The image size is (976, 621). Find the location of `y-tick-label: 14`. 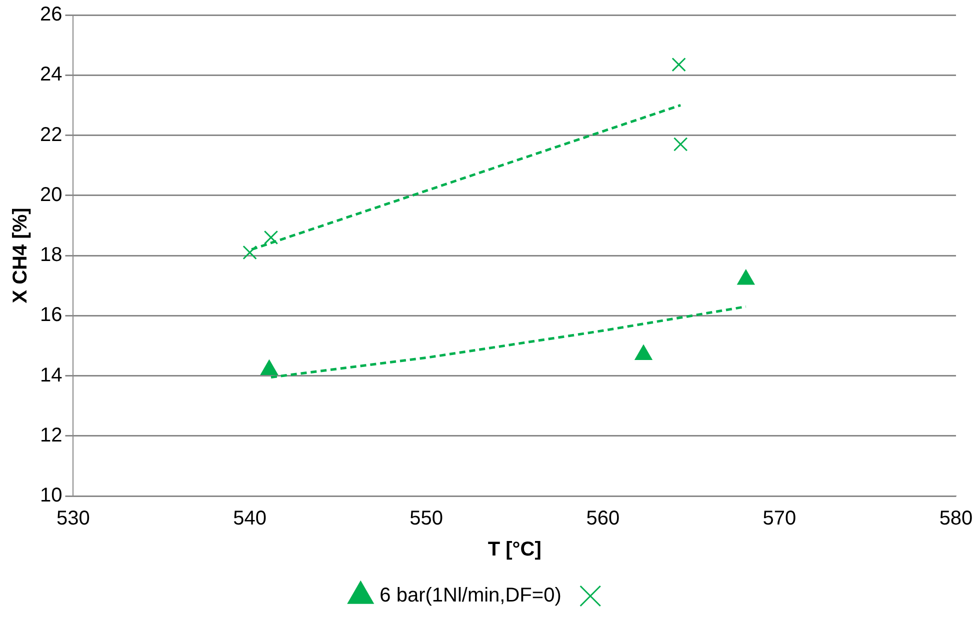

y-tick-label: 14 is located at coordinates (51, 375).